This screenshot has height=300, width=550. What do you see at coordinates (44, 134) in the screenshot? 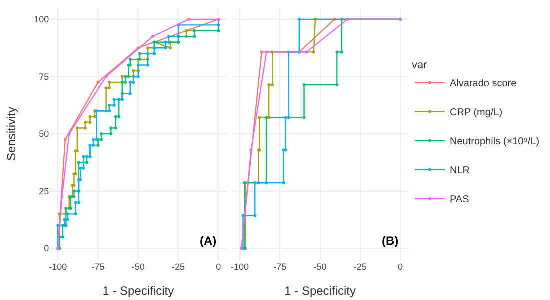
I see `y-tick-label: 50` at bounding box center [44, 134].